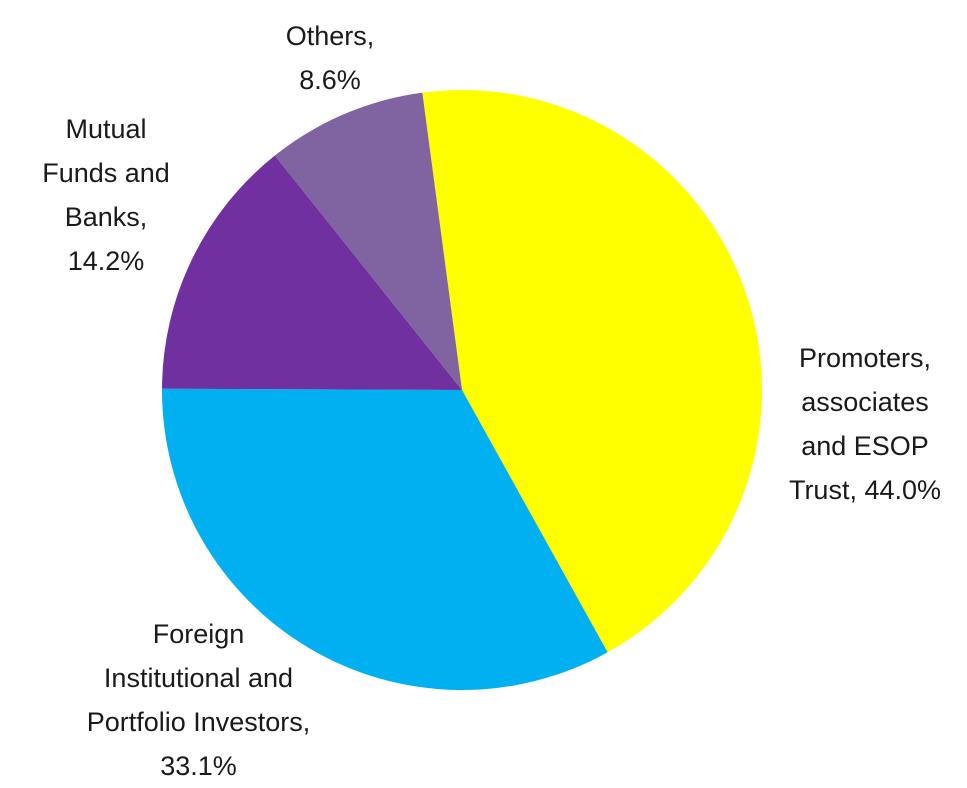 The height and width of the screenshot is (788, 967). Describe the element at coordinates (106, 261) in the screenshot. I see `value-label: 14.2%` at that location.